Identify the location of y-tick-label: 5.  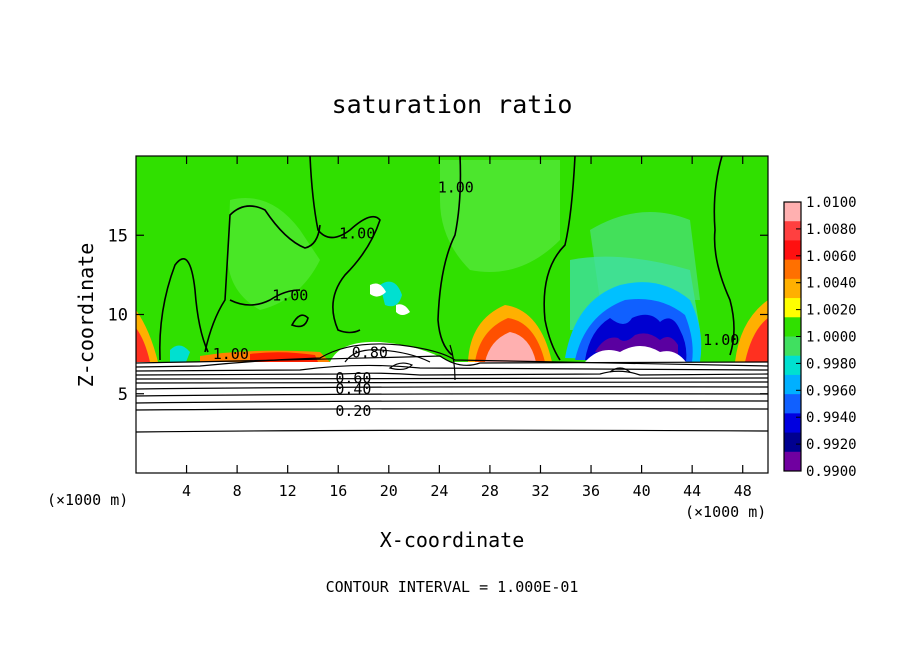
(123, 395).